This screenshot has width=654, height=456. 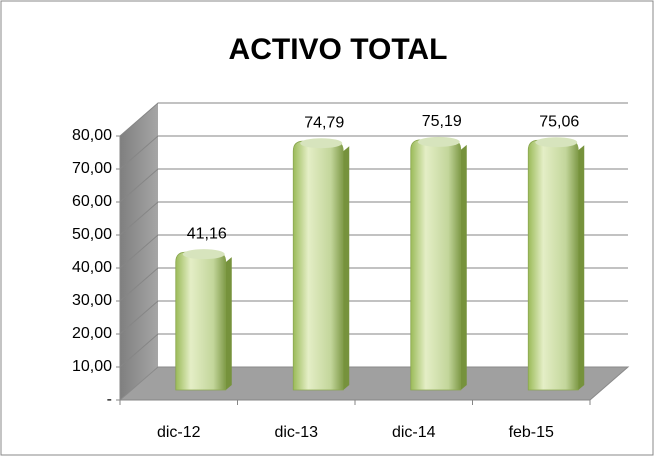 What do you see at coordinates (531, 432) in the screenshot?
I see `x-tick-label: feb-15` at bounding box center [531, 432].